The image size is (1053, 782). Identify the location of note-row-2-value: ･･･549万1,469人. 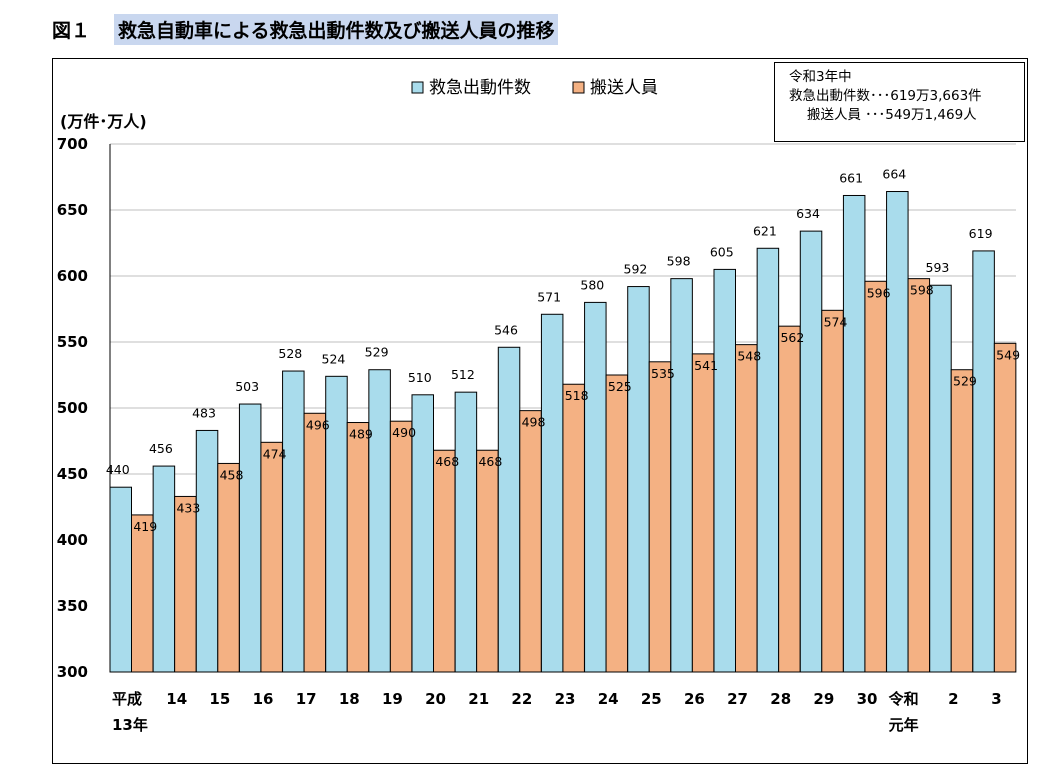
(921, 115).